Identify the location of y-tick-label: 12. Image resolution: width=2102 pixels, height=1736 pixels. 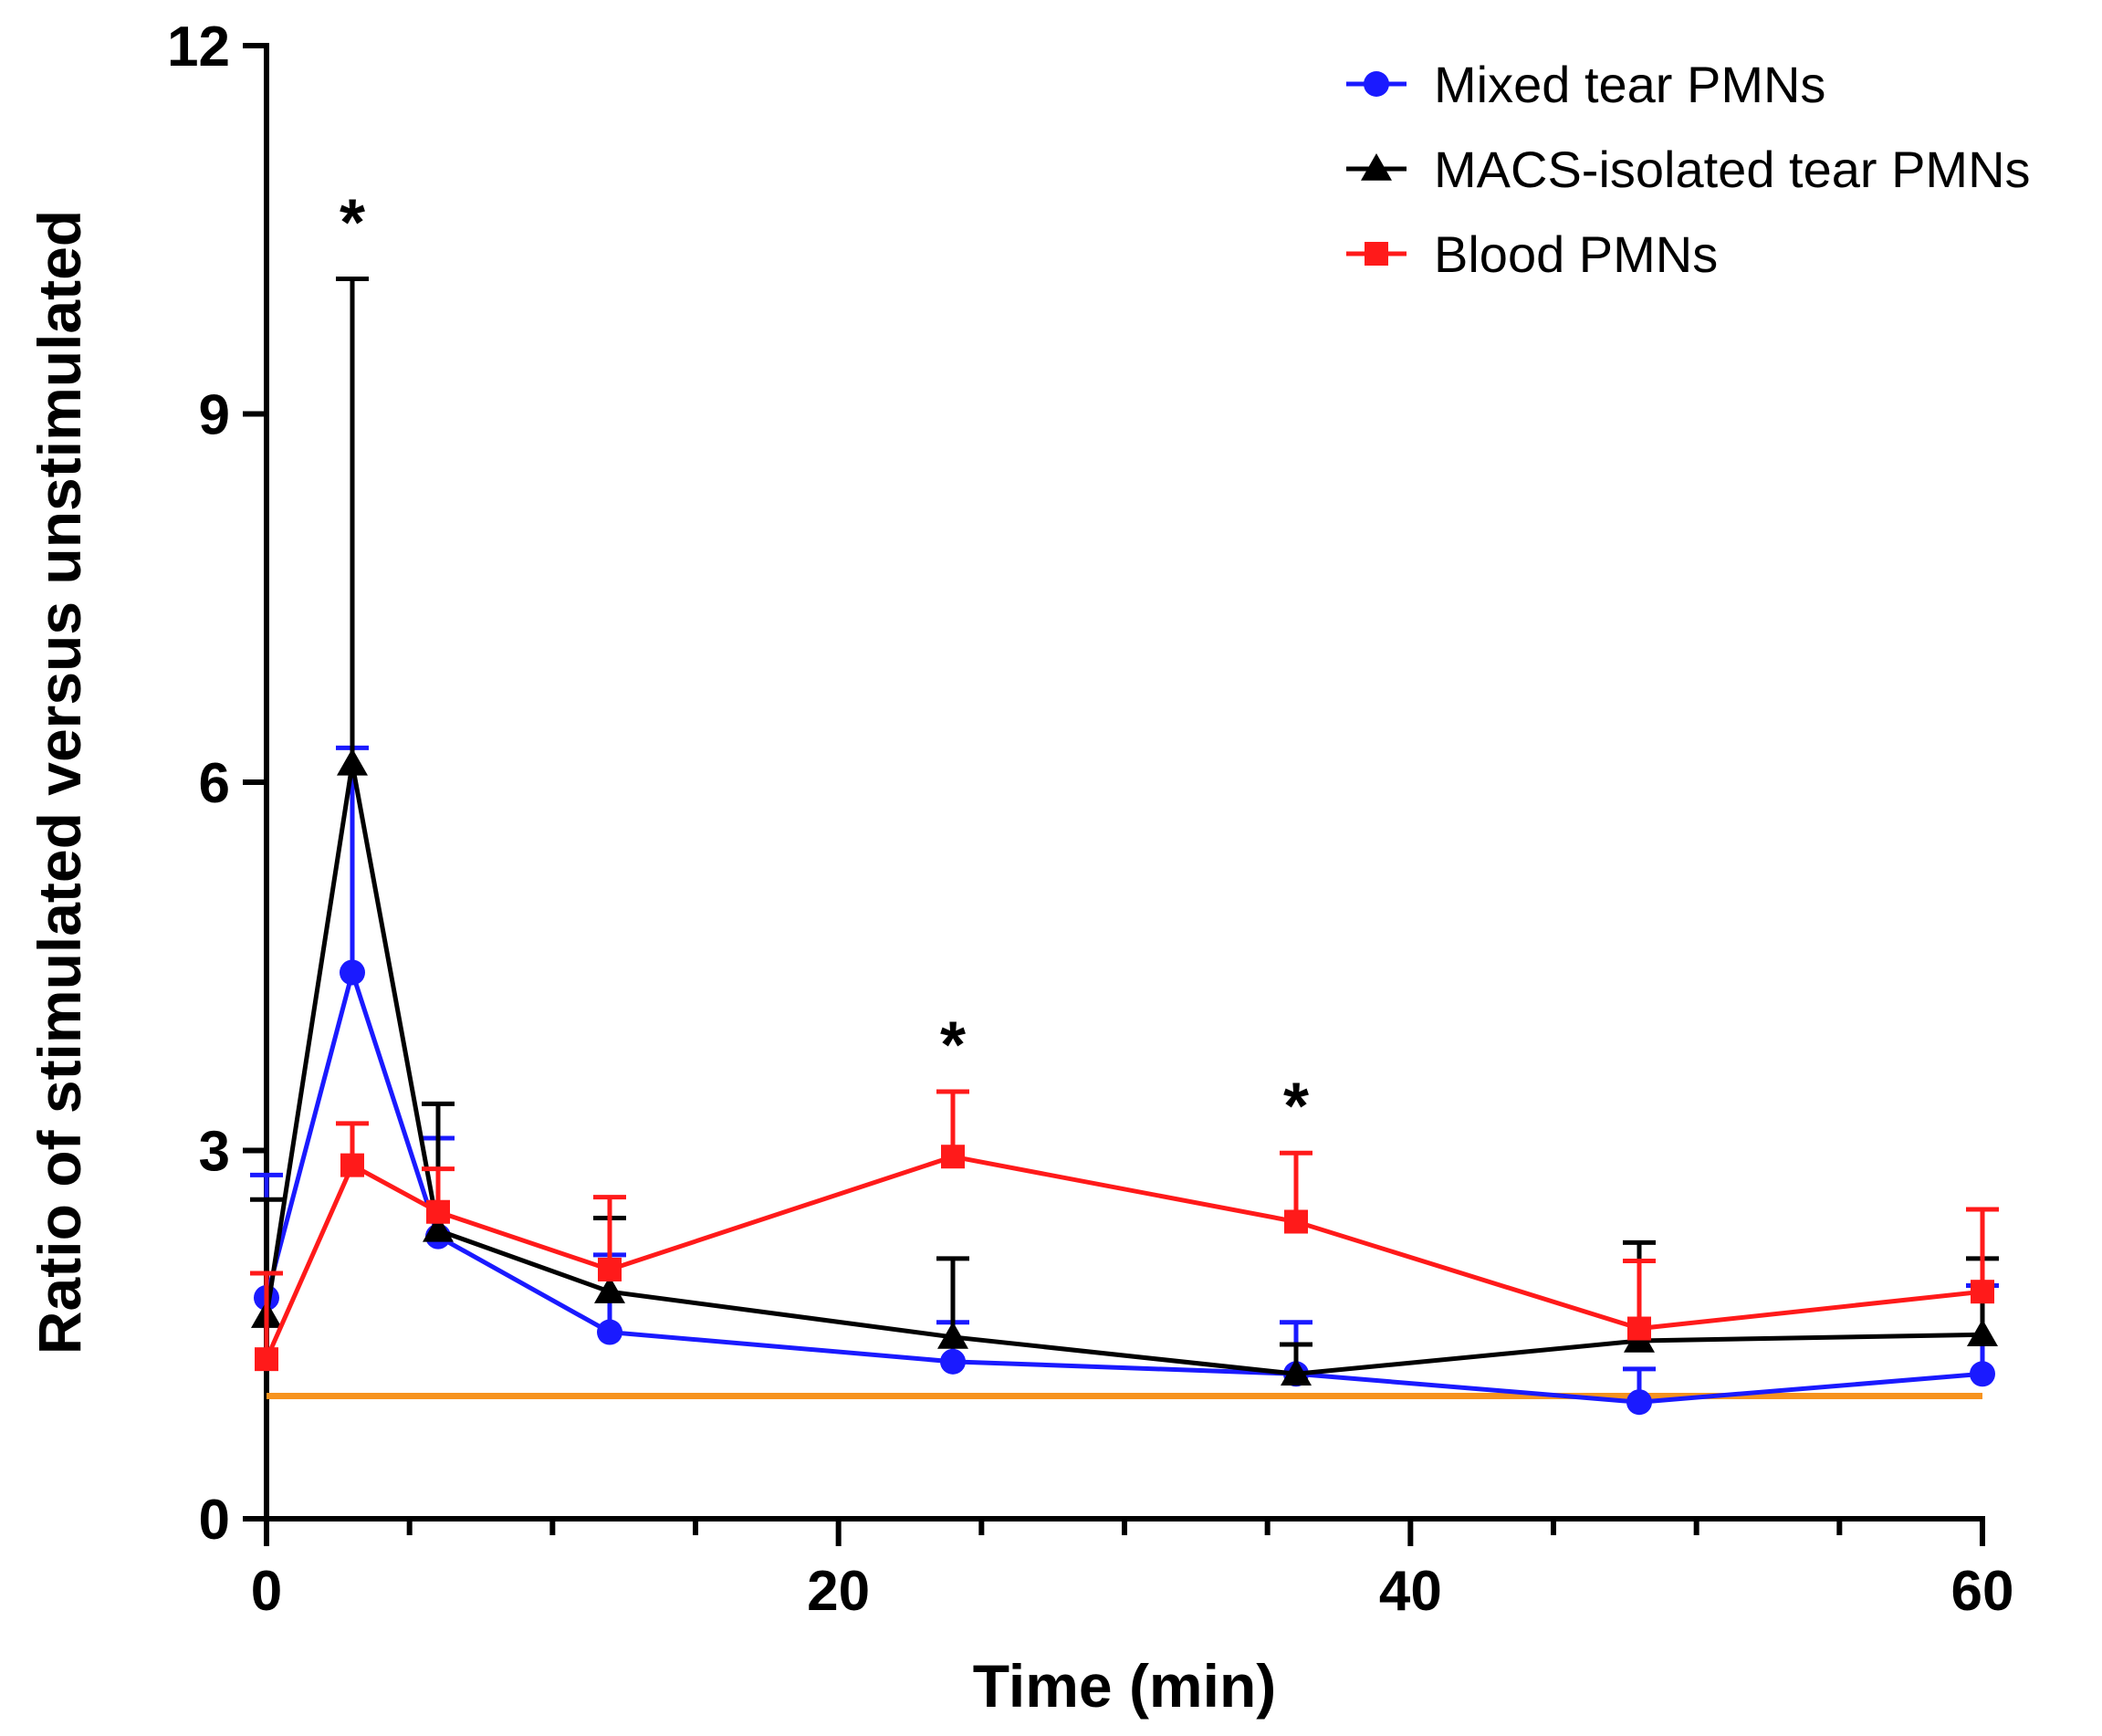
(198, 47).